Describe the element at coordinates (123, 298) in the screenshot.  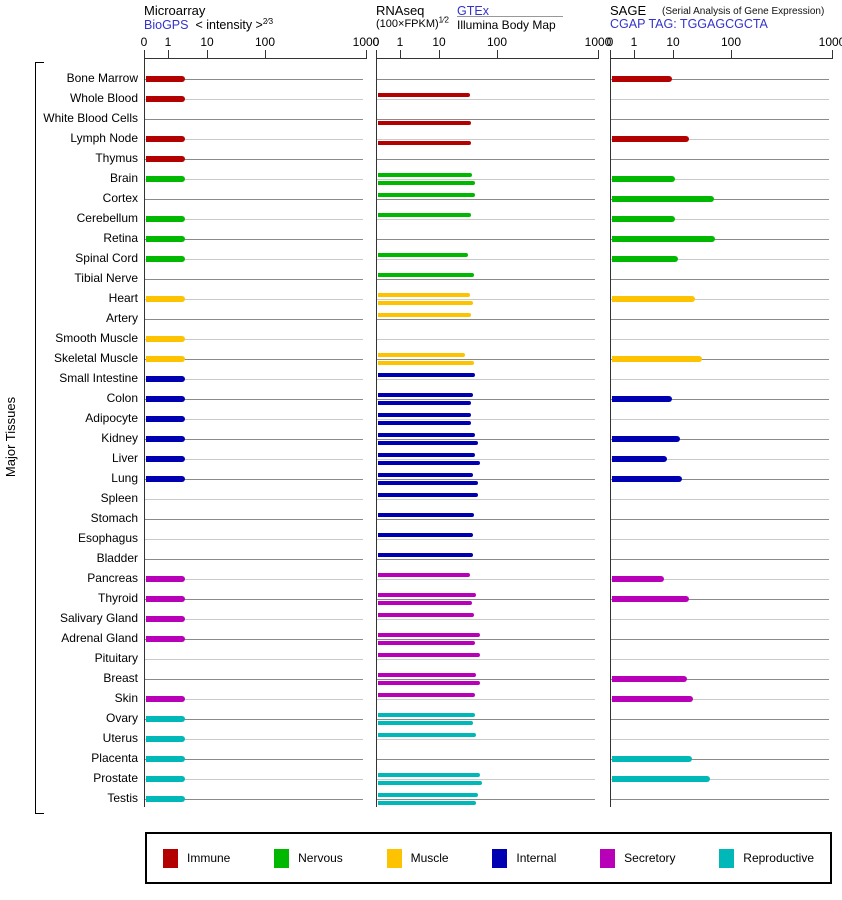
I see `tissue-label: Heart` at that location.